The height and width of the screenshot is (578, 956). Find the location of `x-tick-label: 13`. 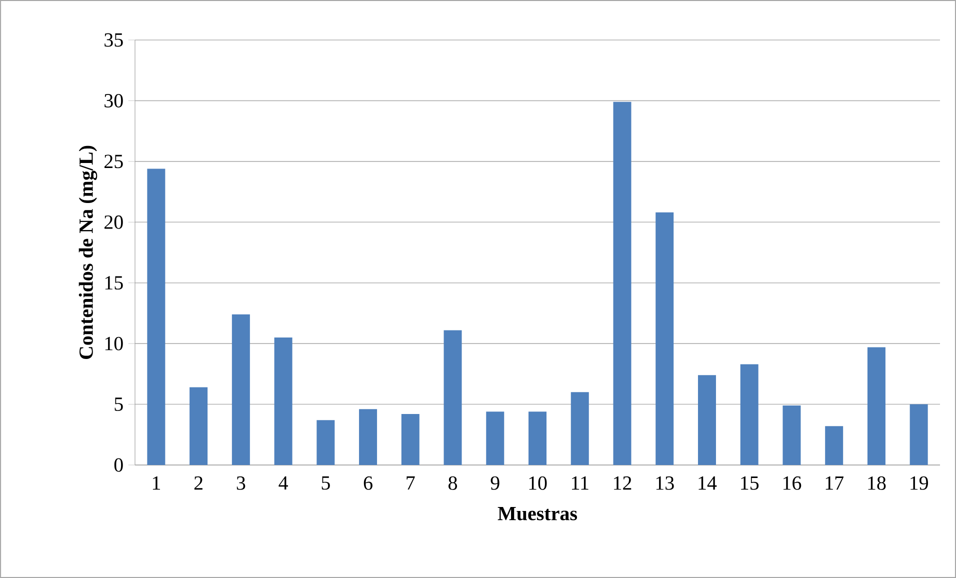

x-tick-label: 13 is located at coordinates (665, 483).